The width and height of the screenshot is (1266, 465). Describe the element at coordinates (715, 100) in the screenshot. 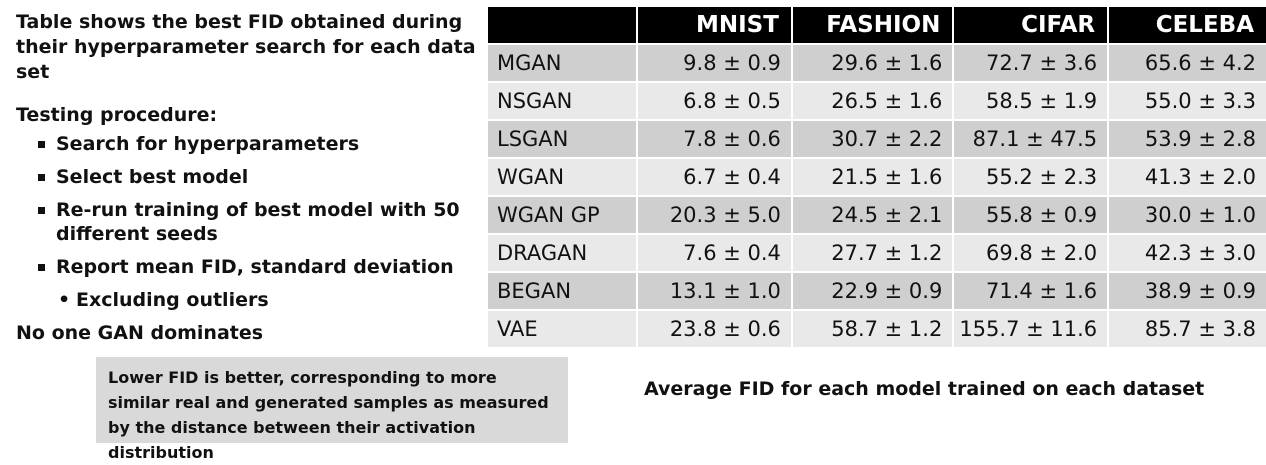

I see `value-cell: 6.8 ± 0.5` at that location.